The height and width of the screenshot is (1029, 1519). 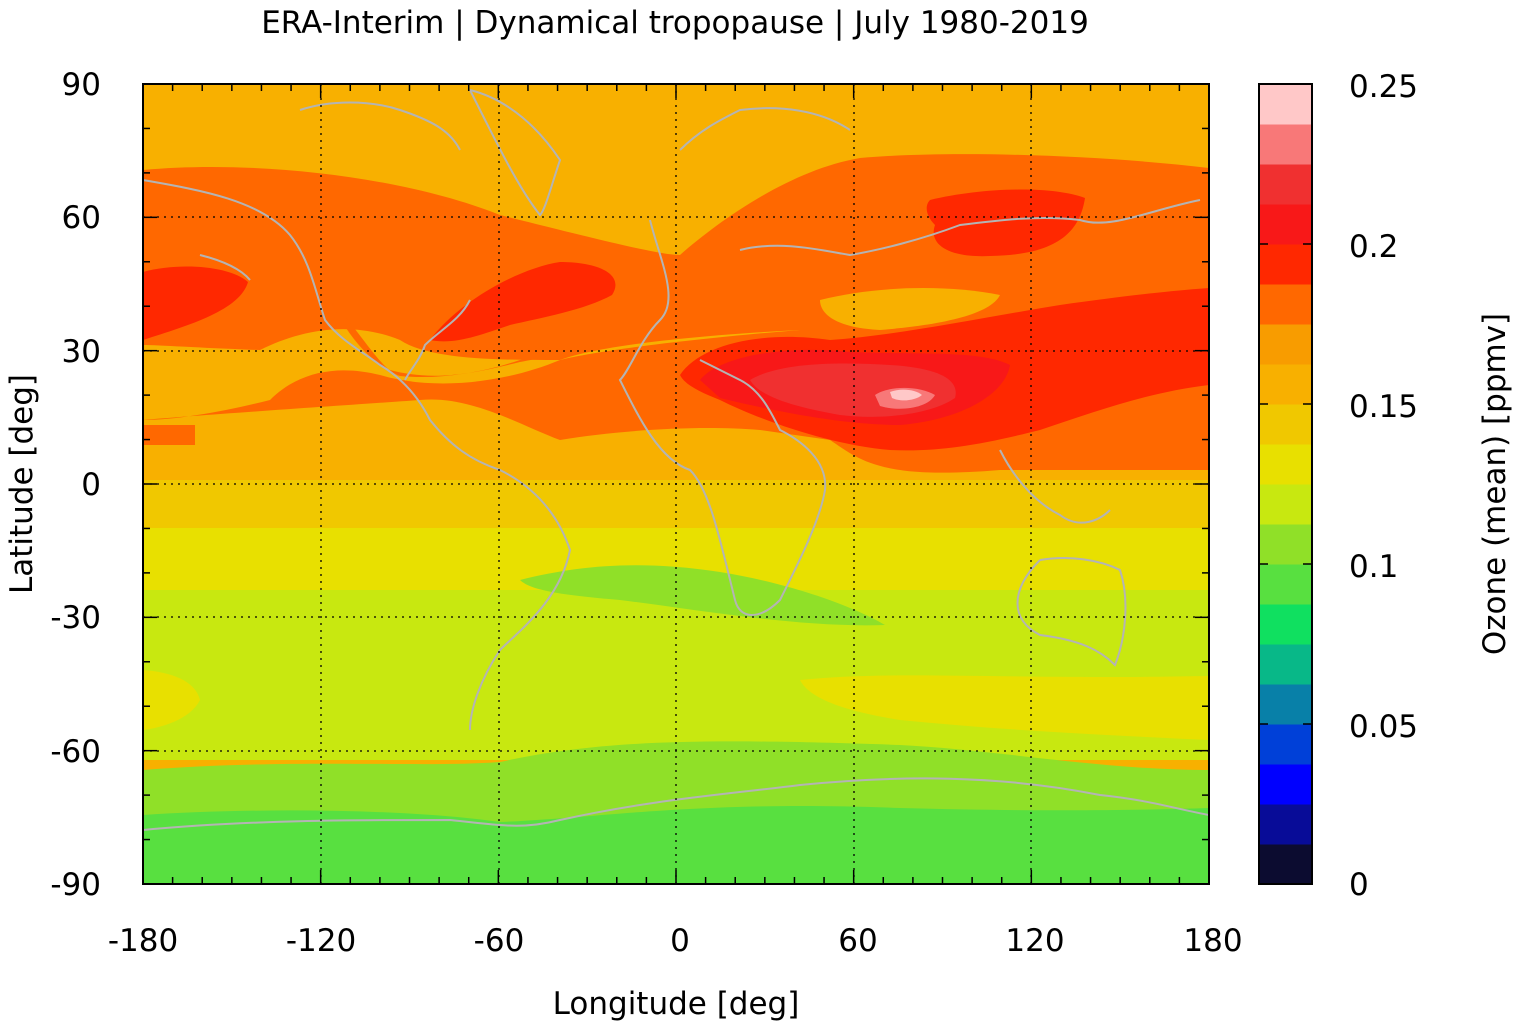 I want to click on colorbar-label: Ozone (mean) [ppmv], so click(x=1495, y=484).